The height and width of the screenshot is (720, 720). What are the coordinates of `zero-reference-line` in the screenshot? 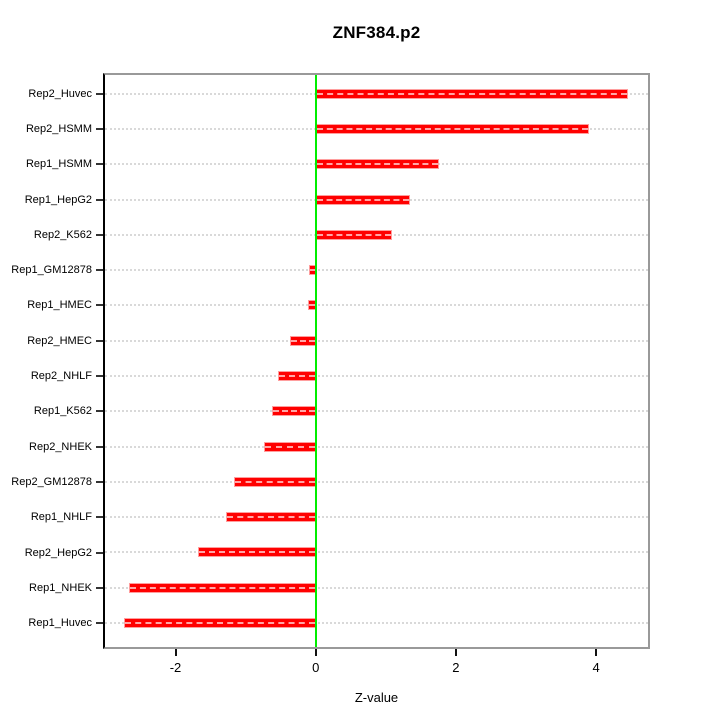 It's located at (315, 361).